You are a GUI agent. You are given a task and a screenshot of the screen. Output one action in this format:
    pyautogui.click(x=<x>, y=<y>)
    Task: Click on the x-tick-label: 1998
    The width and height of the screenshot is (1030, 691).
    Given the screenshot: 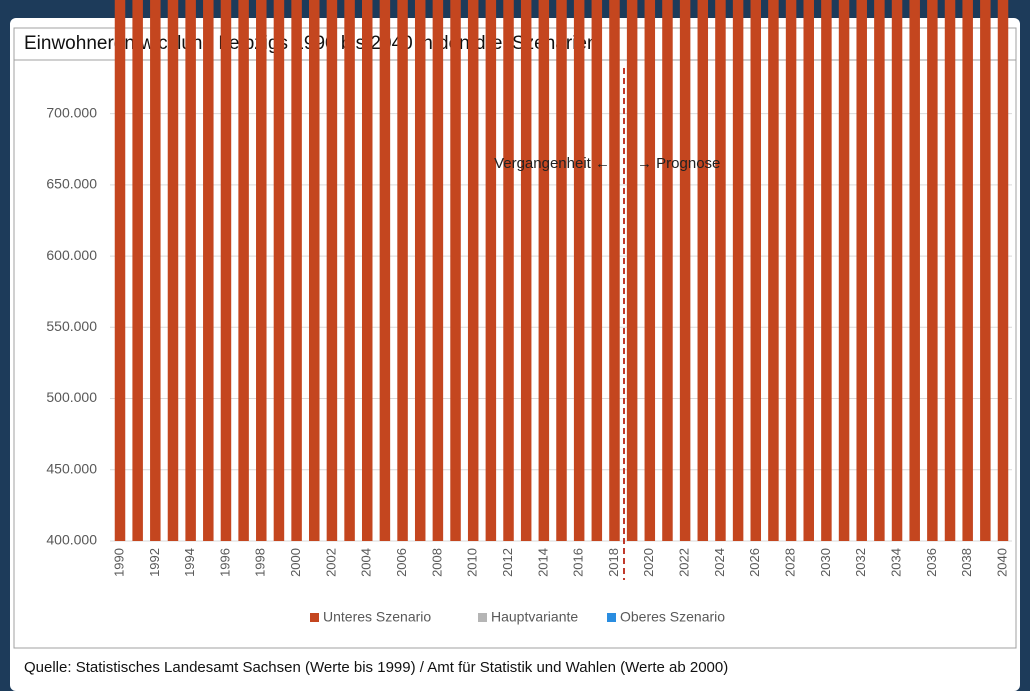 What is the action you would take?
    pyautogui.click(x=260, y=562)
    